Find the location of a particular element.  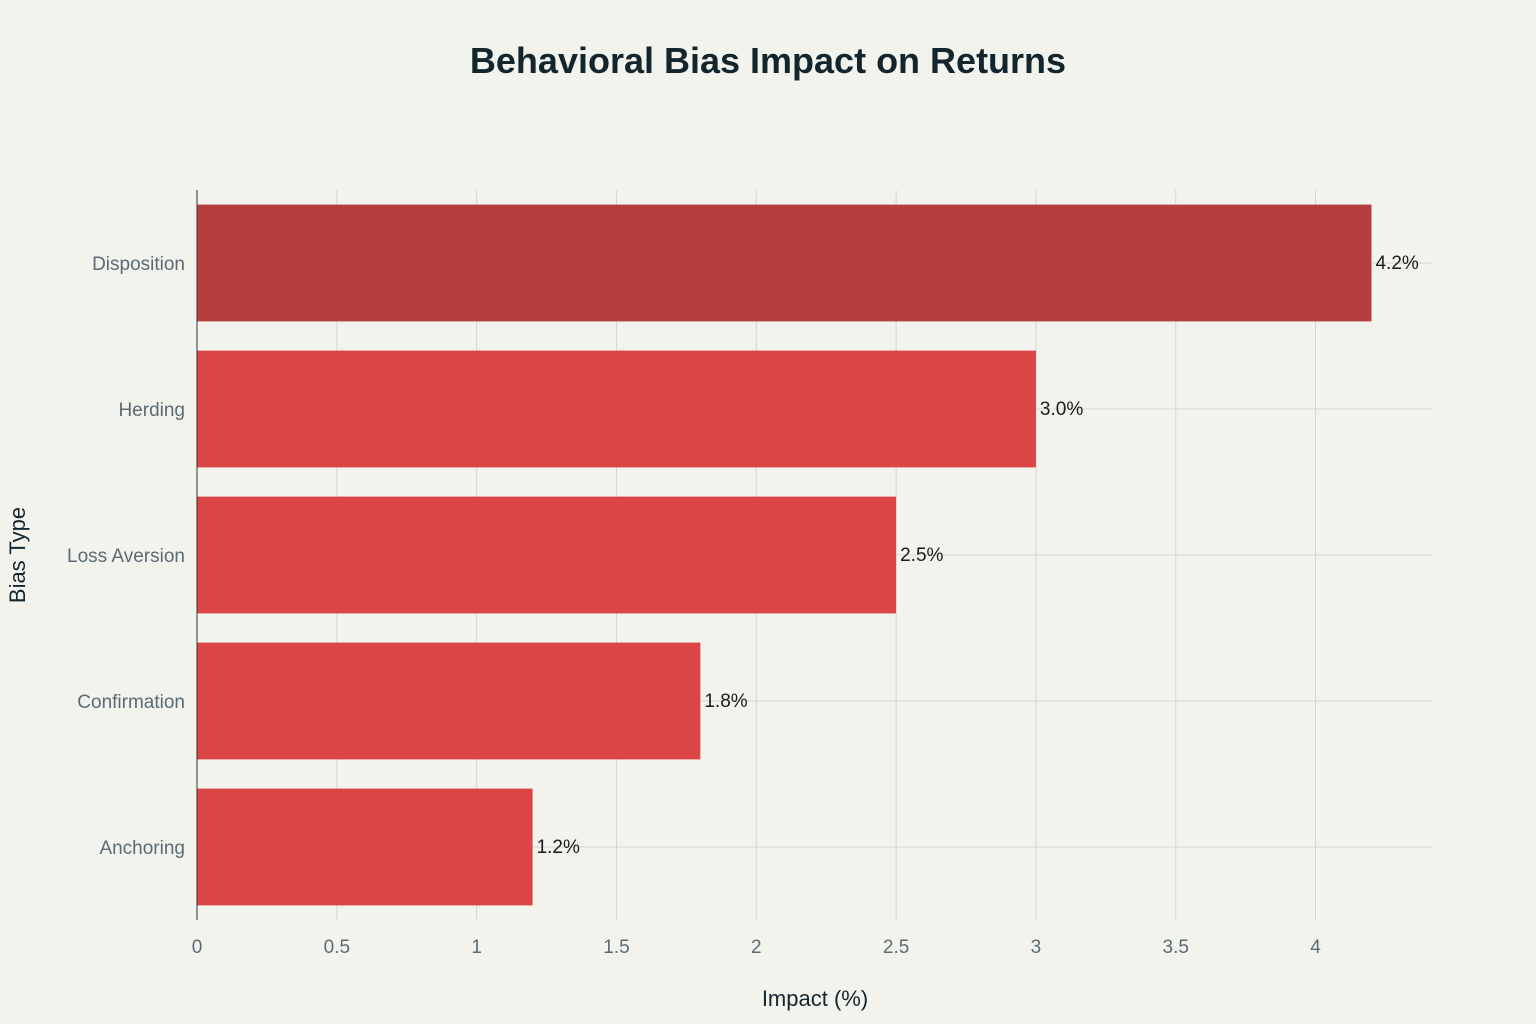

y-tick-label: Loss Aversion is located at coordinates (126, 556).